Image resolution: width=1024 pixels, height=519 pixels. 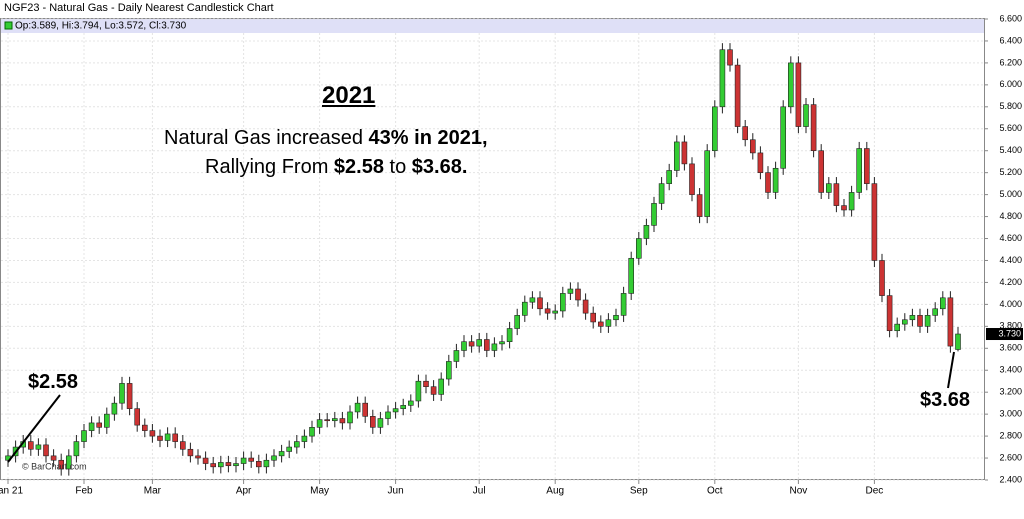 I want to click on last-price-box, so click(x=1004, y=334).